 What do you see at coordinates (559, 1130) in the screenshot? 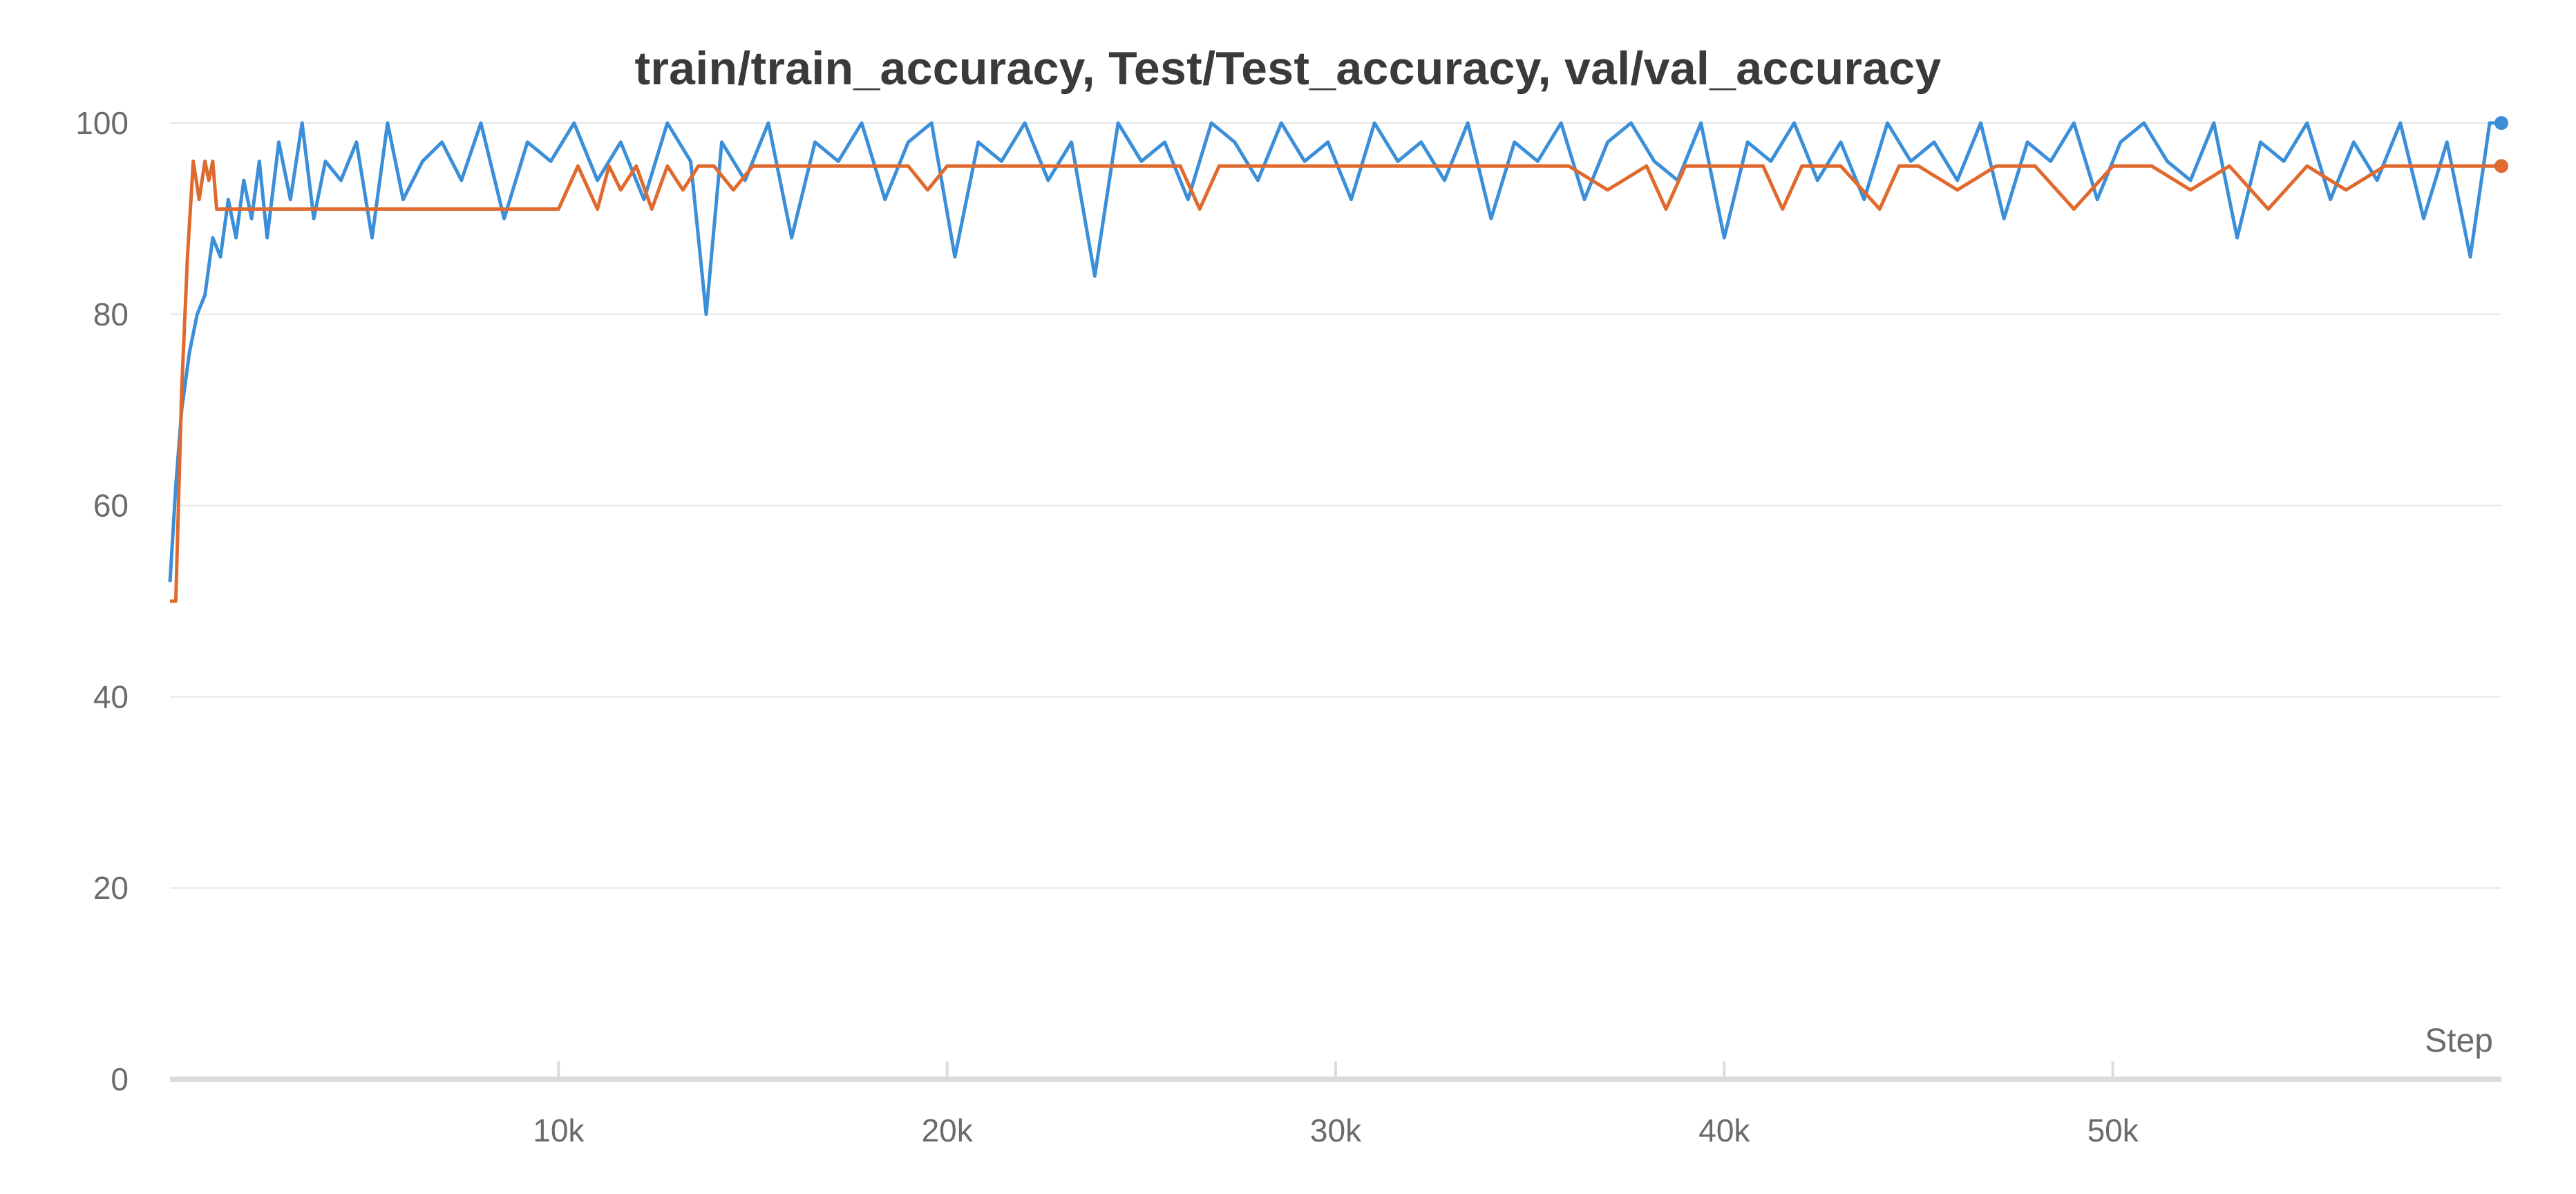
I see `x-tick-label-10000: 10k` at bounding box center [559, 1130].